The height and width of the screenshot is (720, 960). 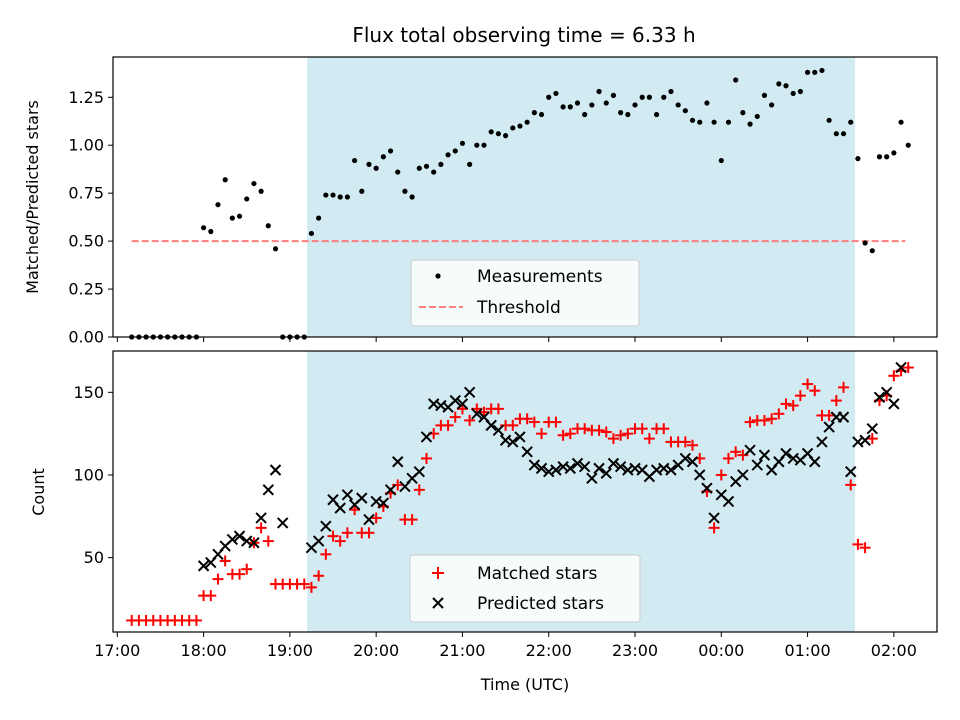 What do you see at coordinates (86, 241) in the screenshot?
I see `y-tick-label: 0.50` at bounding box center [86, 241].